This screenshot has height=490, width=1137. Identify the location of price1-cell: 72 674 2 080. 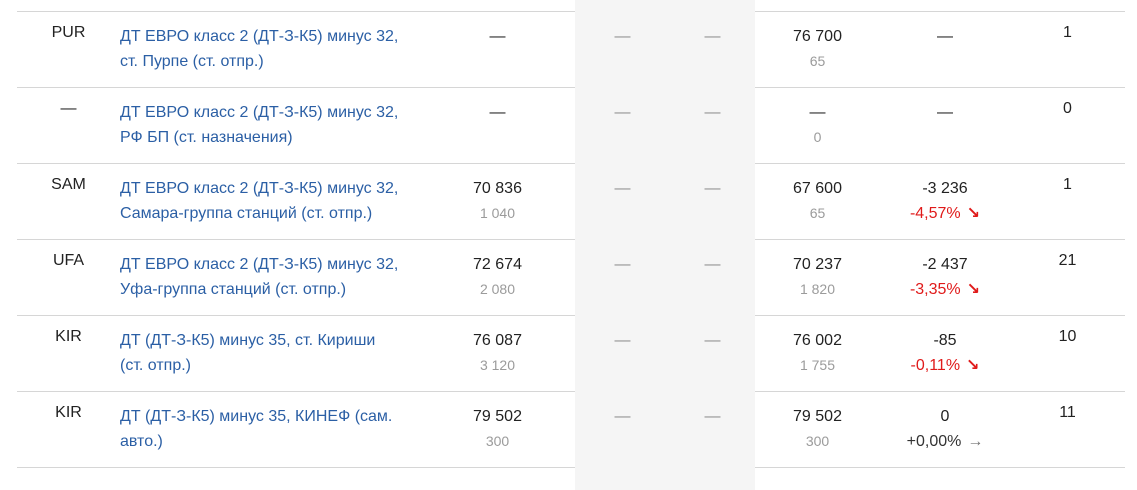
(497, 277).